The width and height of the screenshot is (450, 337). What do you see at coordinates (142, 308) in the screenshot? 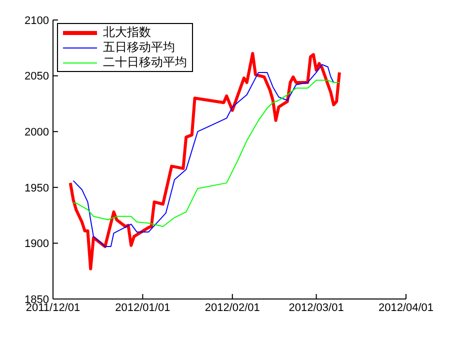
I see `x-tick-label: 2012/01/01` at bounding box center [142, 308].